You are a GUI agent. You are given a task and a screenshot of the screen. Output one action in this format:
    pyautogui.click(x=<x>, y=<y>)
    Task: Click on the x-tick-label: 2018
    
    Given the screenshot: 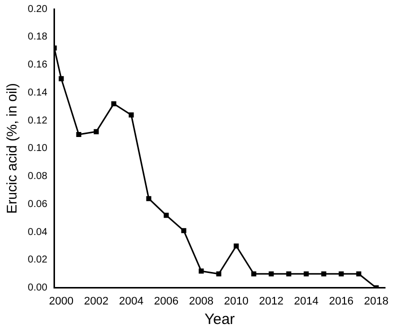 What is the action you would take?
    pyautogui.click(x=376, y=301)
    